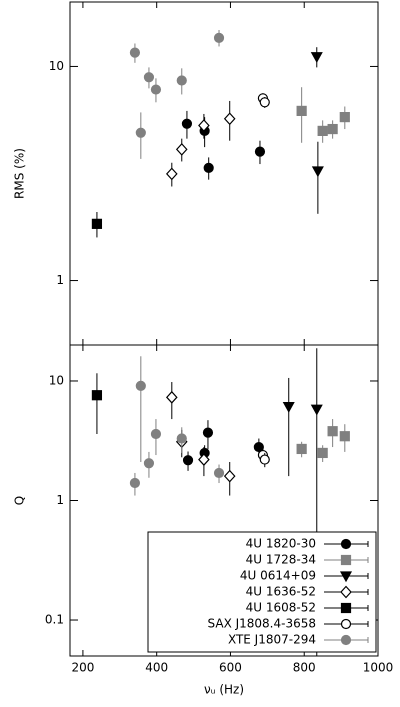 This screenshot has width=400, height=707. What do you see at coordinates (230, 668) in the screenshot?
I see `x-tick-label: 600` at bounding box center [230, 668].